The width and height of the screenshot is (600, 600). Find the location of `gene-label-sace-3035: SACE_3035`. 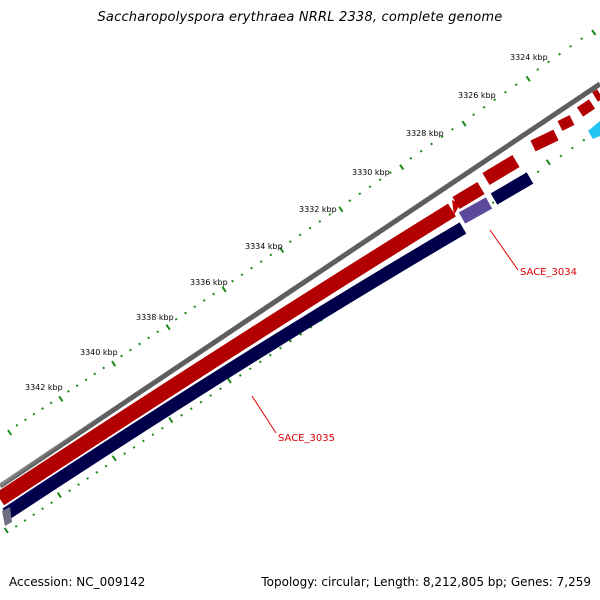

gene-label-sace-3035: SACE_3035 is located at coordinates (293, 419).